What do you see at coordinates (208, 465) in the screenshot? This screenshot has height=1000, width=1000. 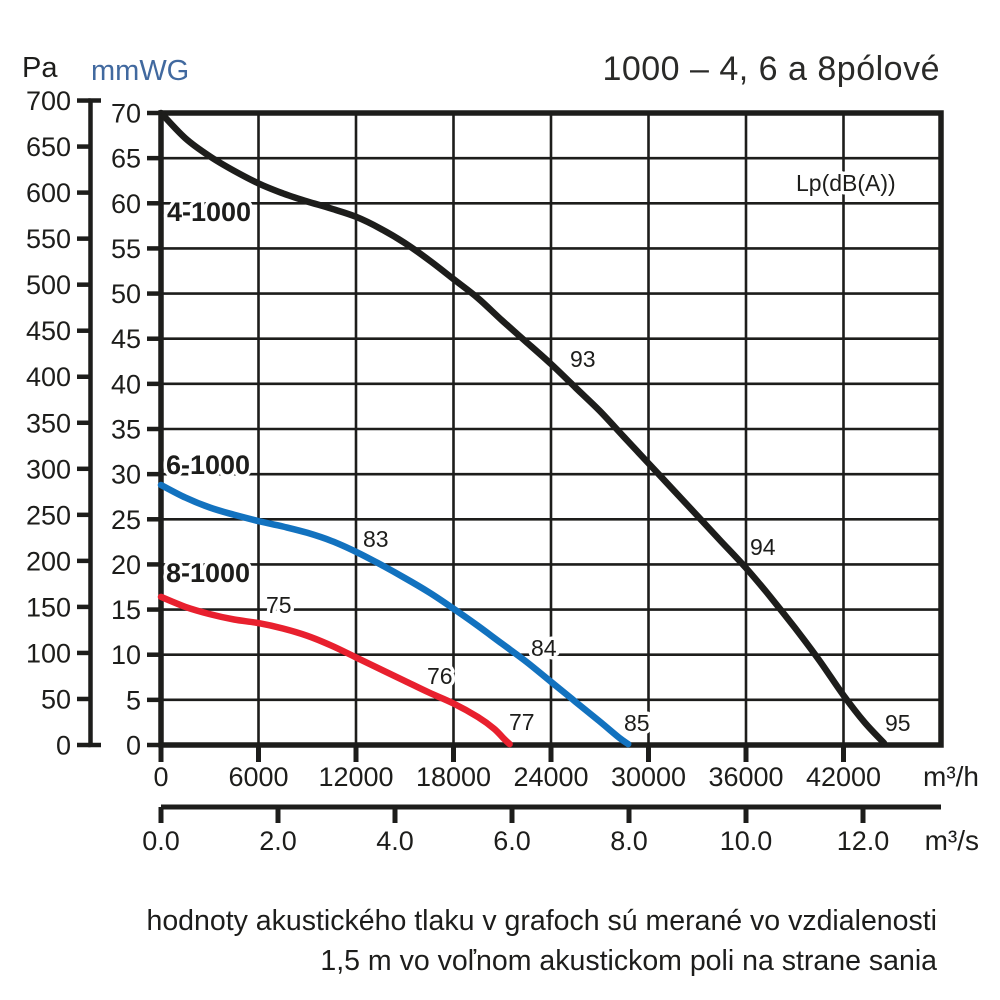 I see `curve-label-6-1000: 6-1000` at bounding box center [208, 465].